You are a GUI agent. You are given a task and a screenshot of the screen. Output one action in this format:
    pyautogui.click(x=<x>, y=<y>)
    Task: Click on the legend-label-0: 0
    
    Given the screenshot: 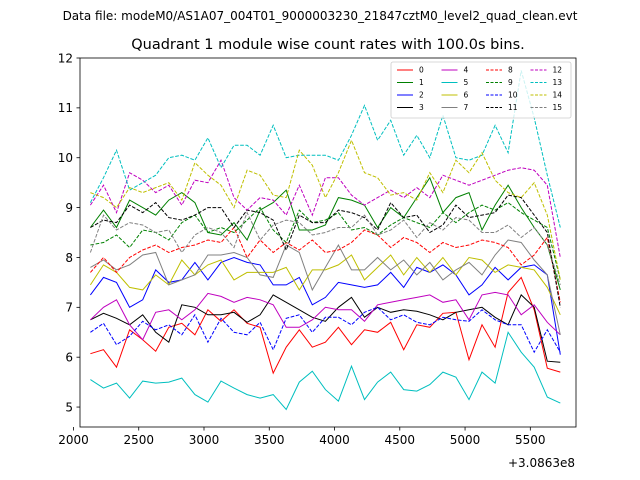 What is the action you would take?
    pyautogui.click(x=421, y=70)
    